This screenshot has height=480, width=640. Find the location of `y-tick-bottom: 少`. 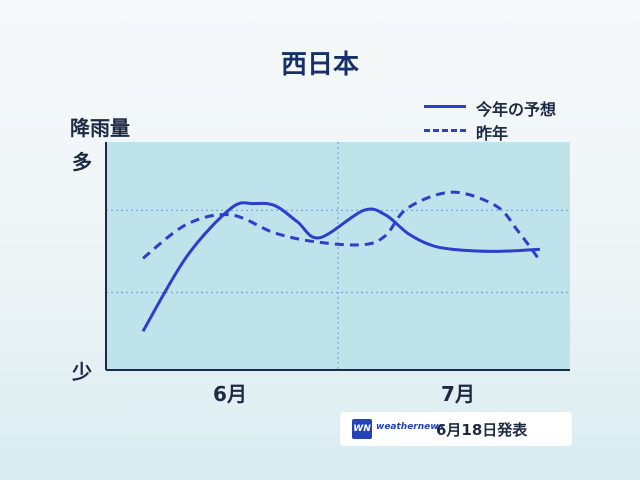

y-tick-bottom: 少 is located at coordinates (82, 372).